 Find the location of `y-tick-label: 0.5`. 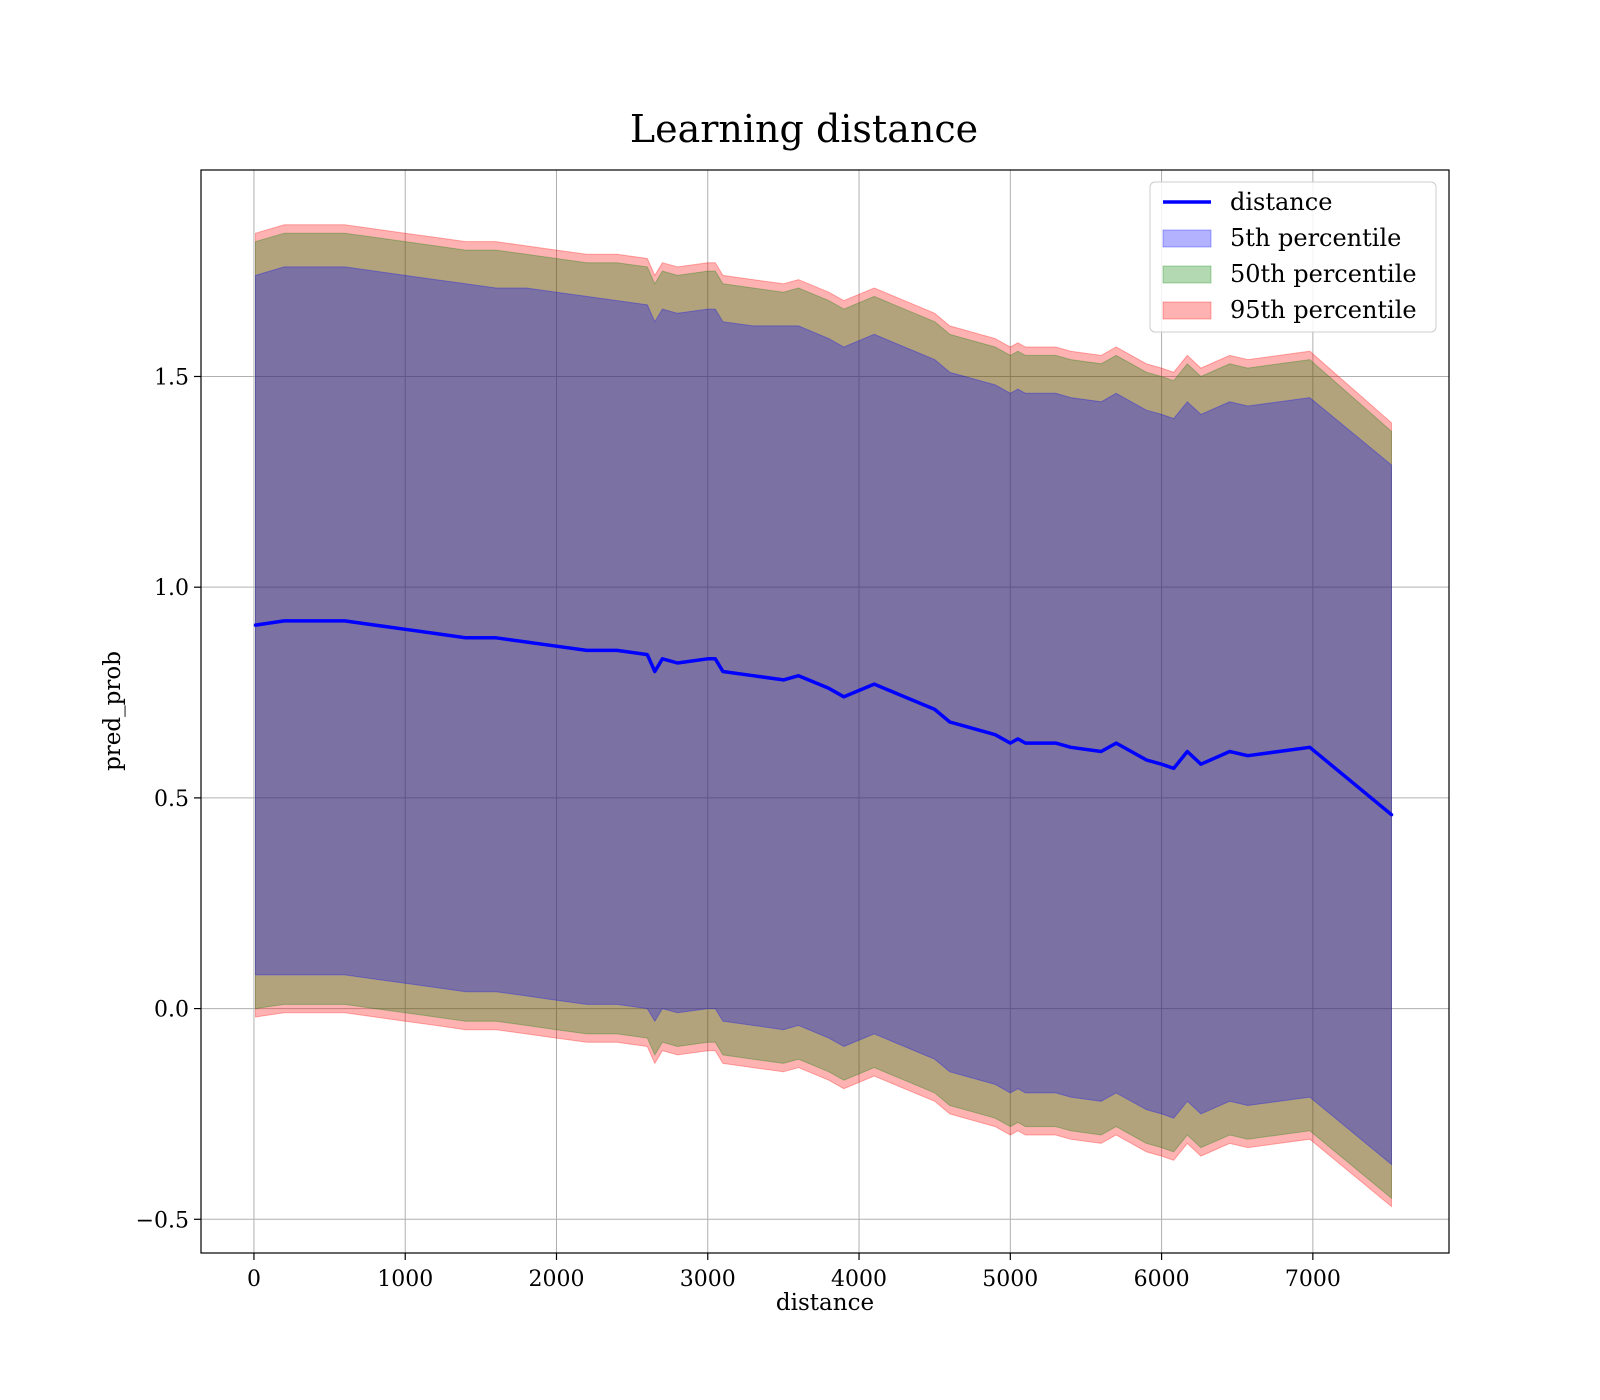

y-tick-label: 0.5 is located at coordinates (171, 799).